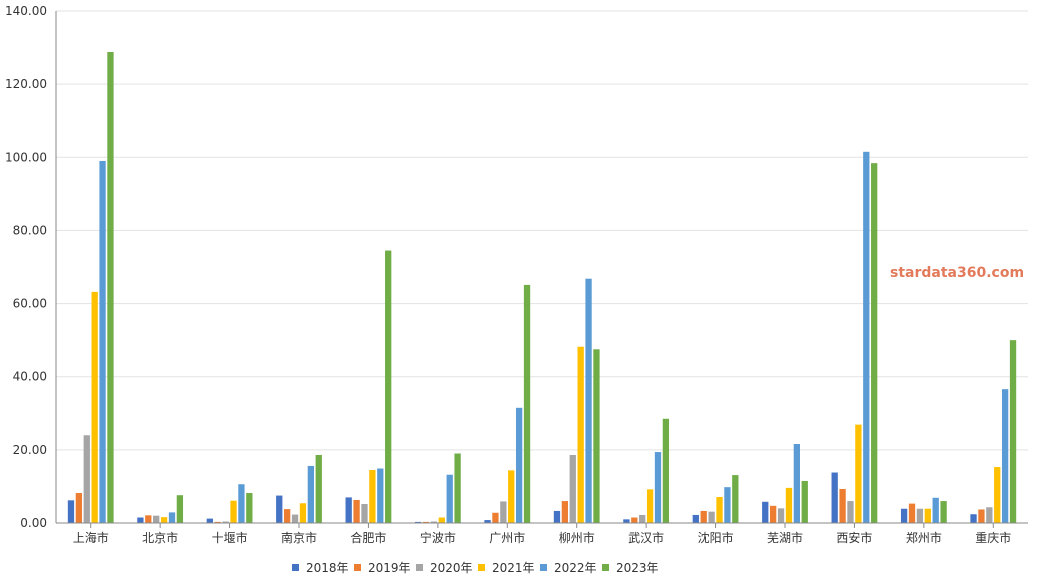 This screenshot has width=1044, height=585. What do you see at coordinates (438, 537) in the screenshot?
I see `x-tick-label: 宁波市` at bounding box center [438, 537].